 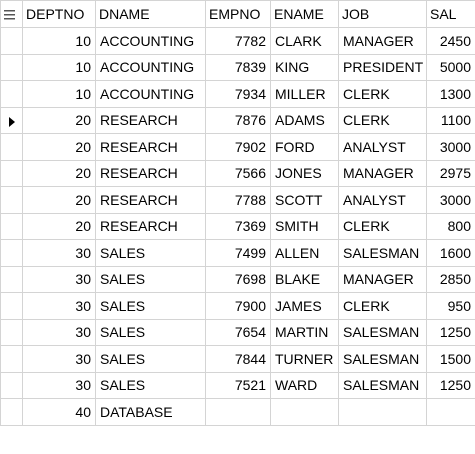 What do you see at coordinates (238, 279) in the screenshot?
I see `cell-empno: 7698` at bounding box center [238, 279].